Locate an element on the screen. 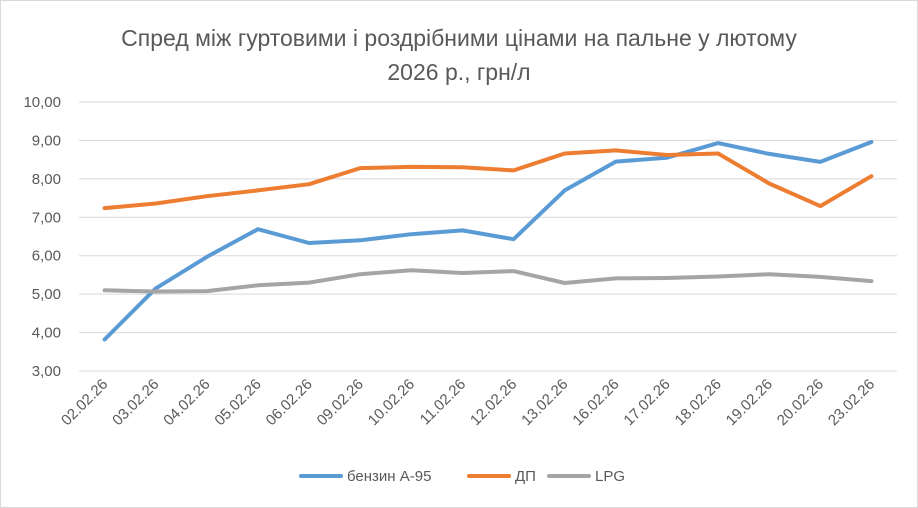 The image size is (918, 508). legend: бензин А-95 ДП LPG is located at coordinates (462, 476).